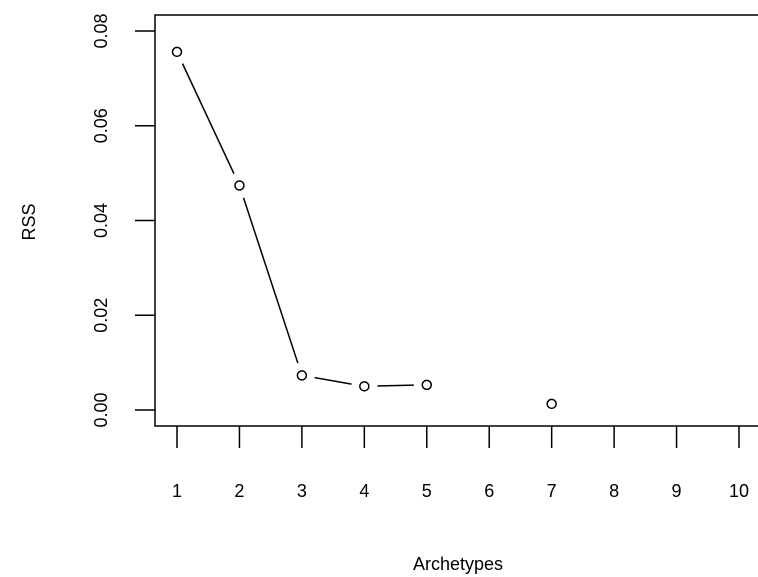 The width and height of the screenshot is (758, 577). What do you see at coordinates (177, 491) in the screenshot?
I see `x-tick-label: 1` at bounding box center [177, 491].